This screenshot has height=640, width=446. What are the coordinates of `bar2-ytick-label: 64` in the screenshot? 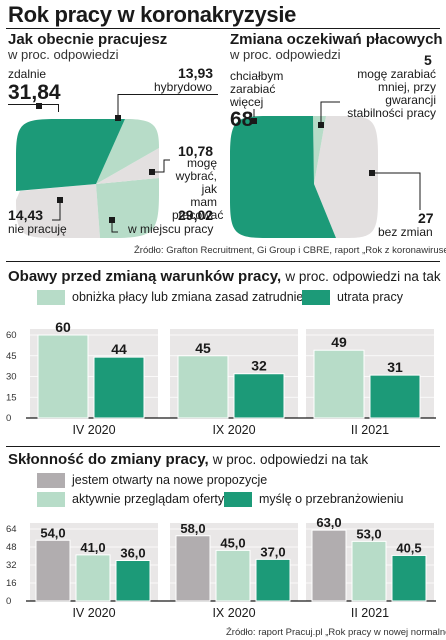 It's located at (11, 529).